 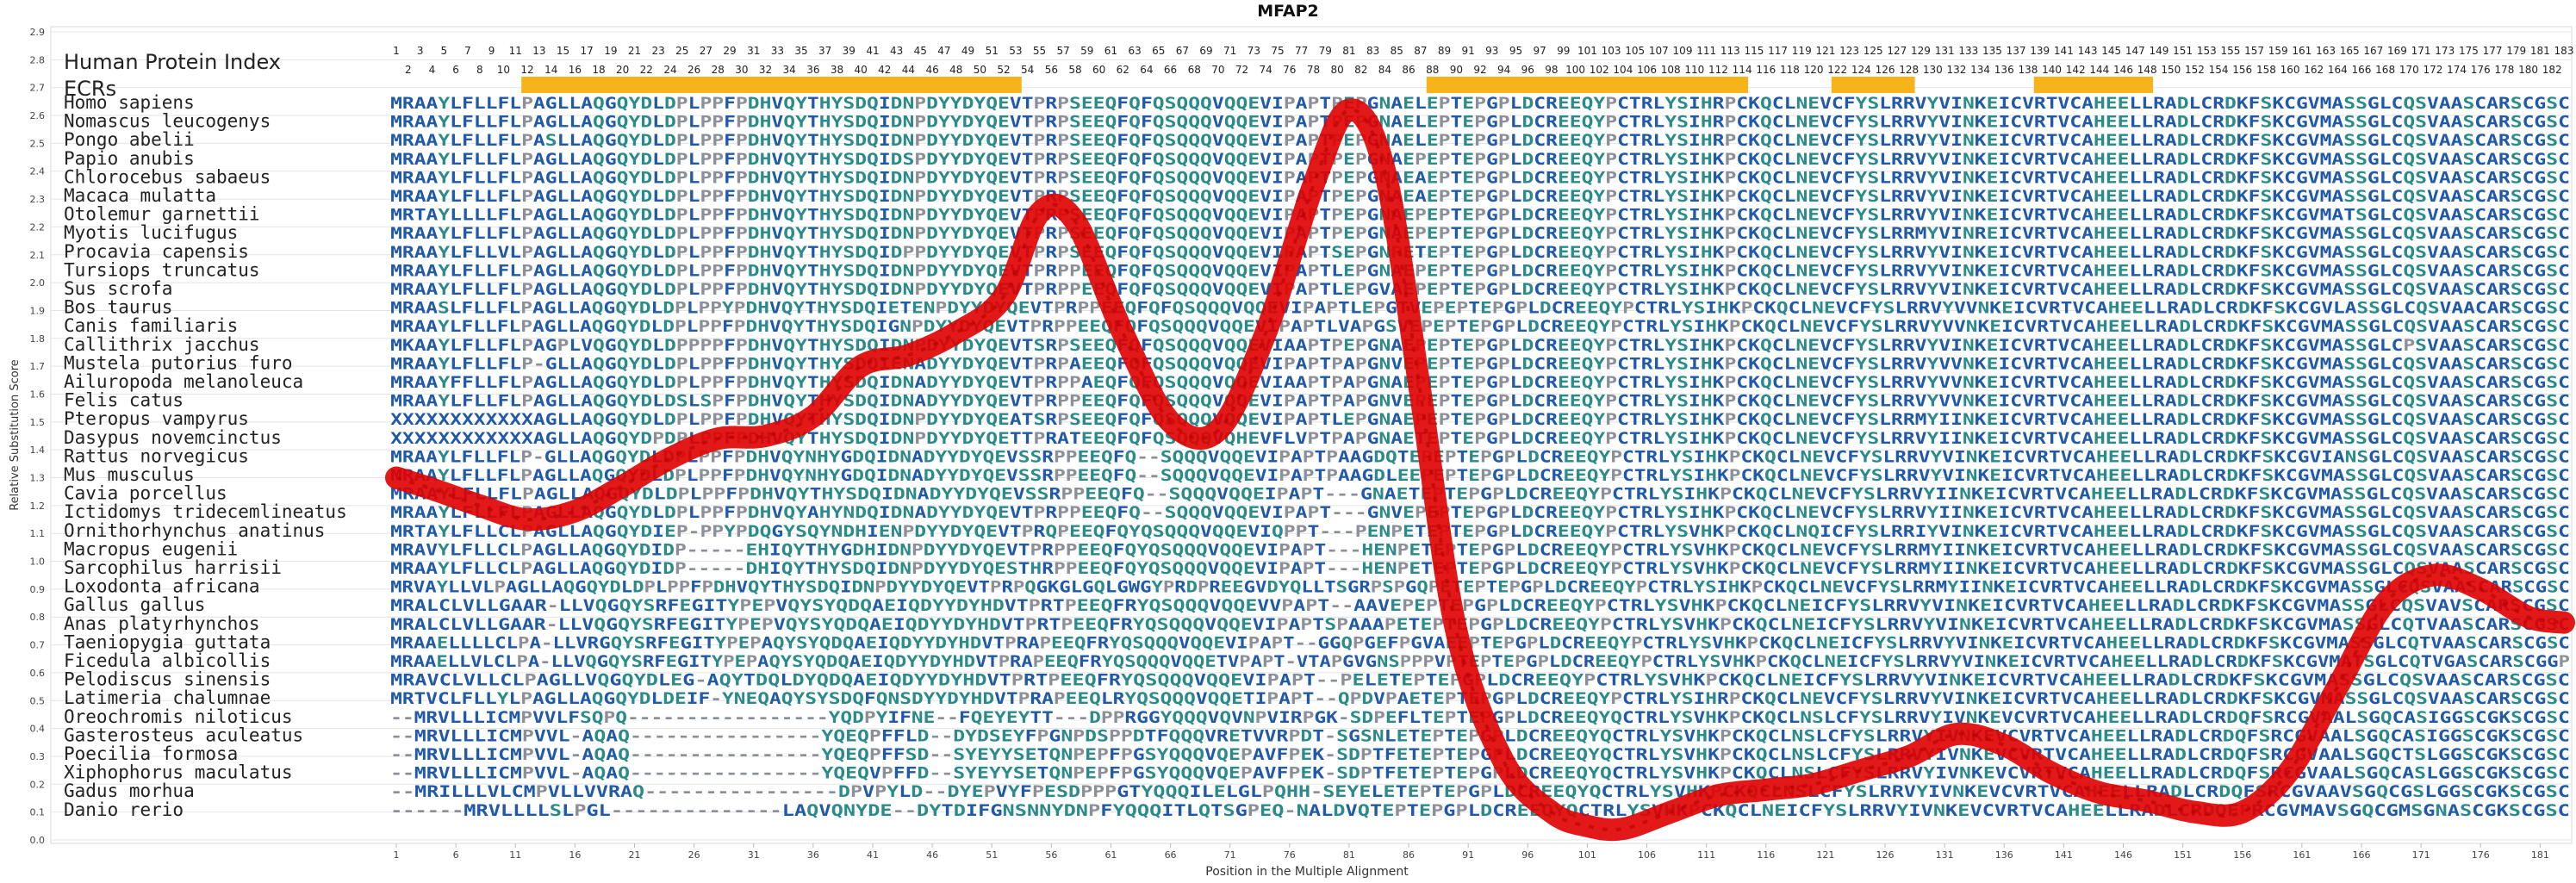 What do you see at coordinates (864, 456) in the screenshot?
I see `sequence-residues: DQ` at bounding box center [864, 456].